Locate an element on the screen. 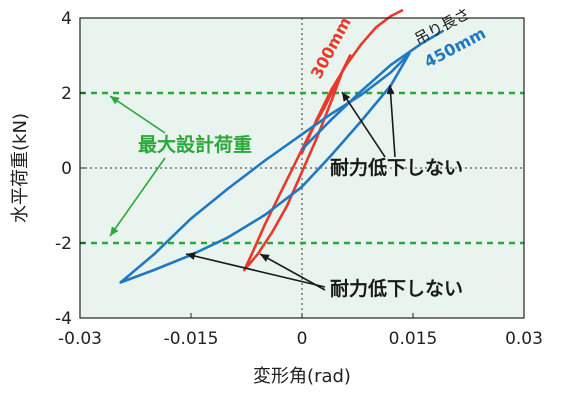 The width and height of the screenshot is (566, 407). x-tick-label: 0.03 is located at coordinates (524, 339).